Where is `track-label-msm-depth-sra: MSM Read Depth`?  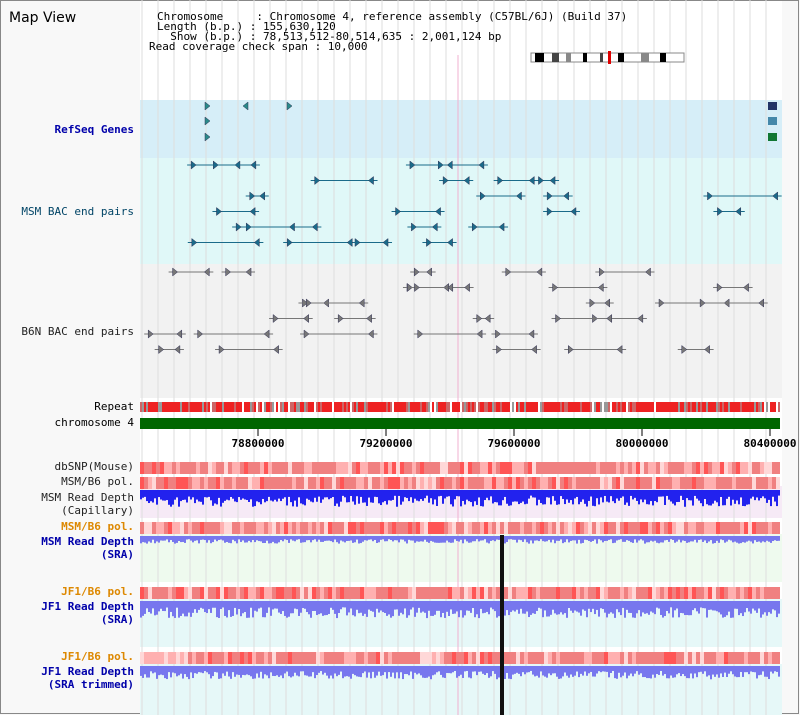 track-label-msm-depth-sra: MSM Read Depth is located at coordinates (87, 541).